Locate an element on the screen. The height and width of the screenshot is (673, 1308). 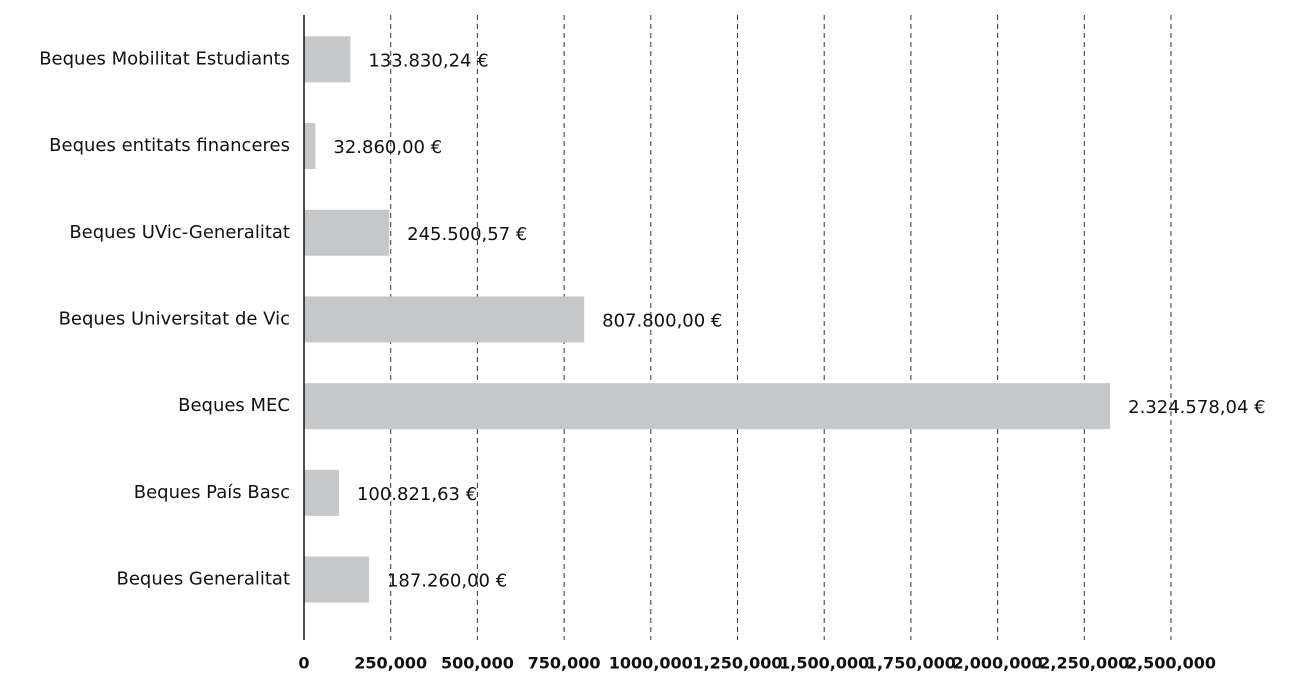
y-tick-label: Beques Universitat de Vic is located at coordinates (174, 318).